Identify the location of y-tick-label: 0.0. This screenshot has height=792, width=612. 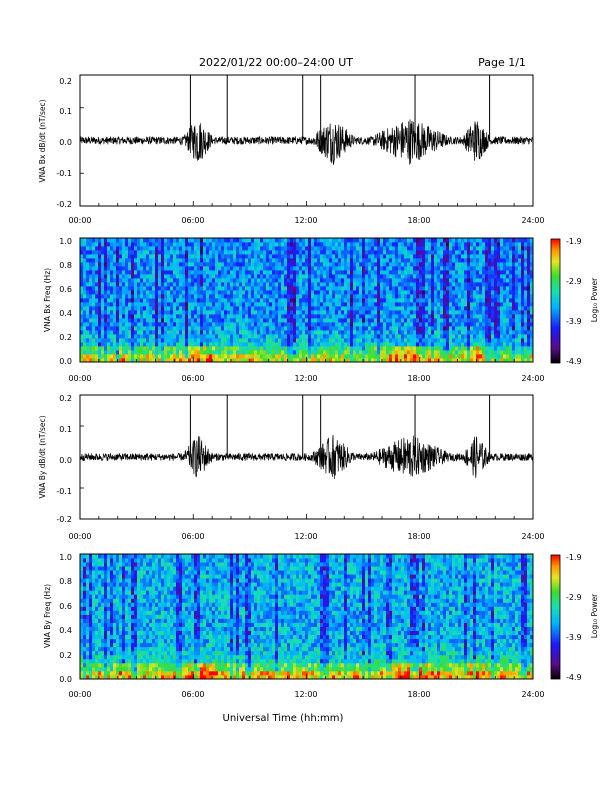
(65, 361).